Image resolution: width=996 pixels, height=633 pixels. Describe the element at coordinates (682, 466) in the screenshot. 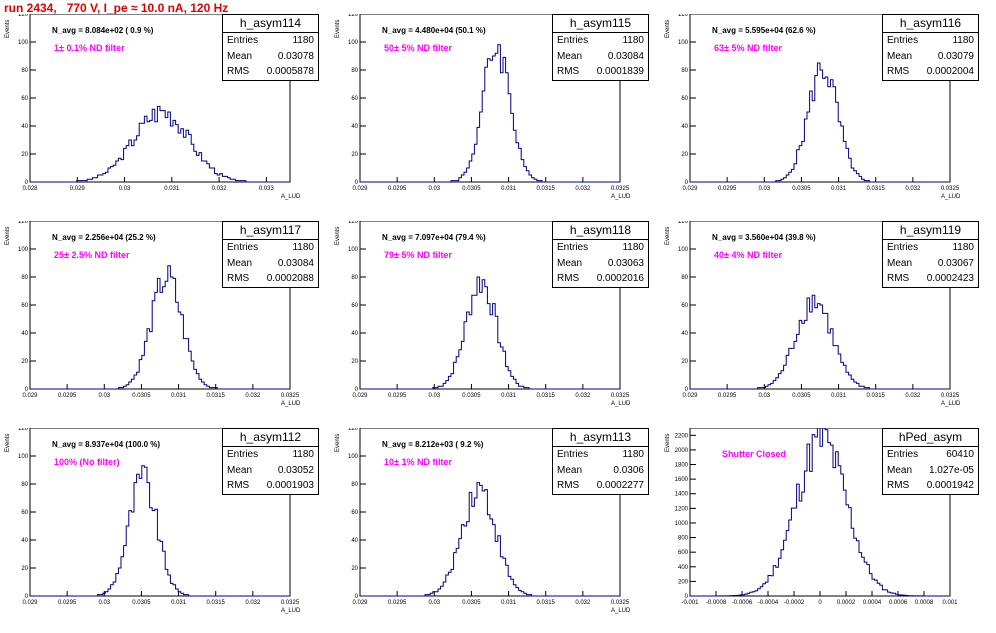

I see `y-tick-label: 1800` at that location.